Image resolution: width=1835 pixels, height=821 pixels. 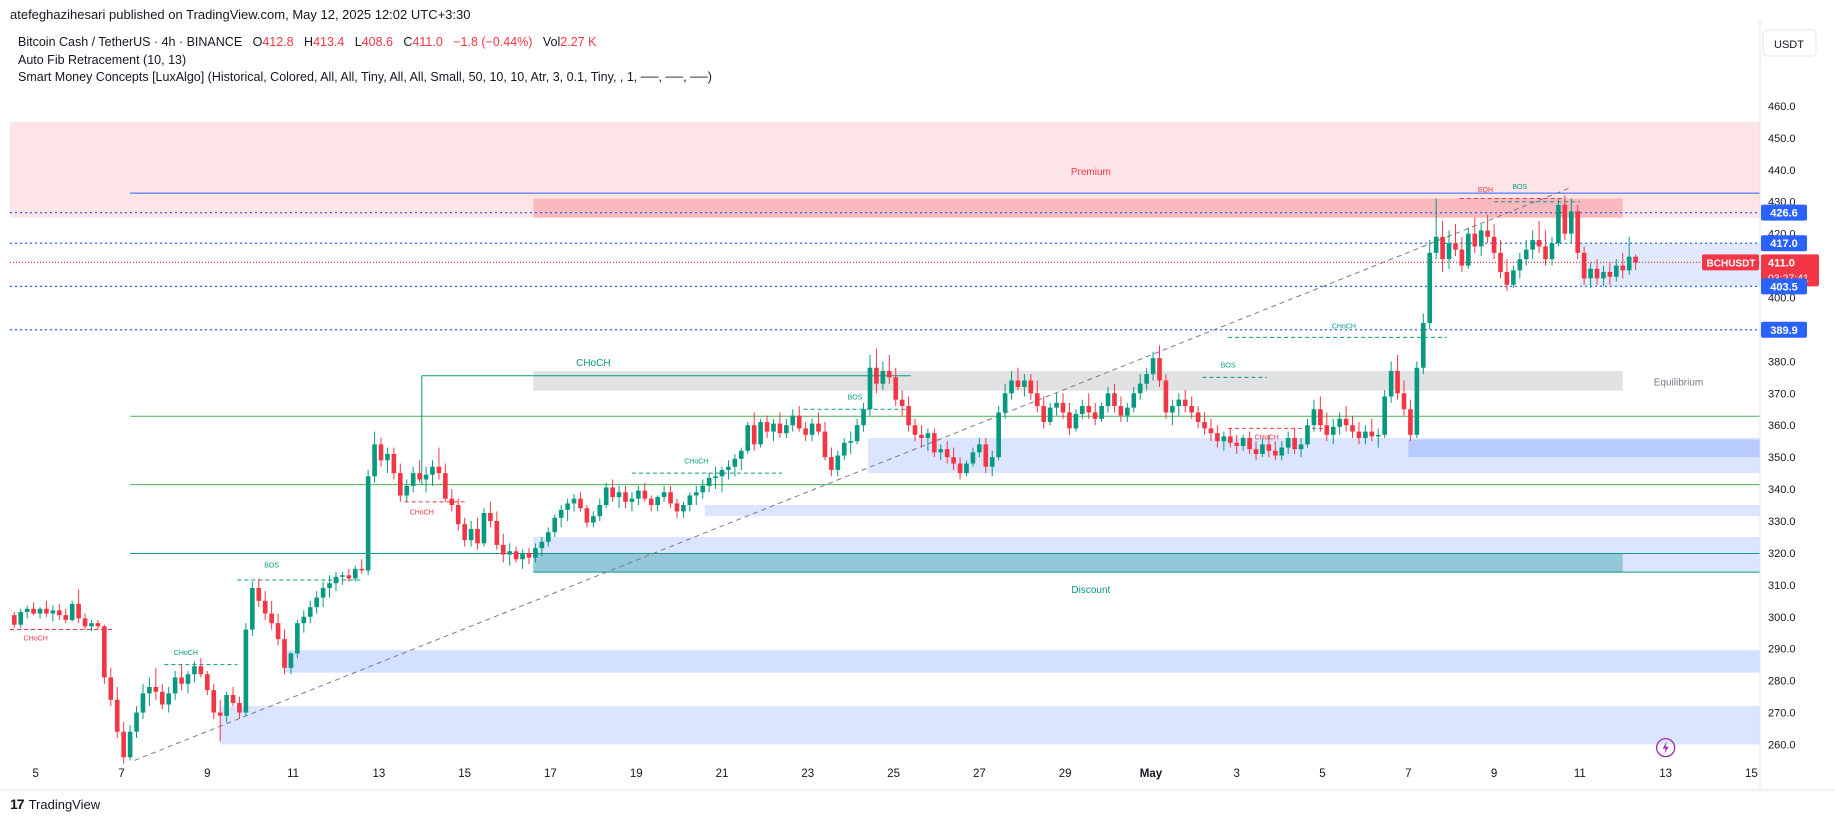 What do you see at coordinates (1090, 590) in the screenshot?
I see `zone-label-discount: Discount` at bounding box center [1090, 590].